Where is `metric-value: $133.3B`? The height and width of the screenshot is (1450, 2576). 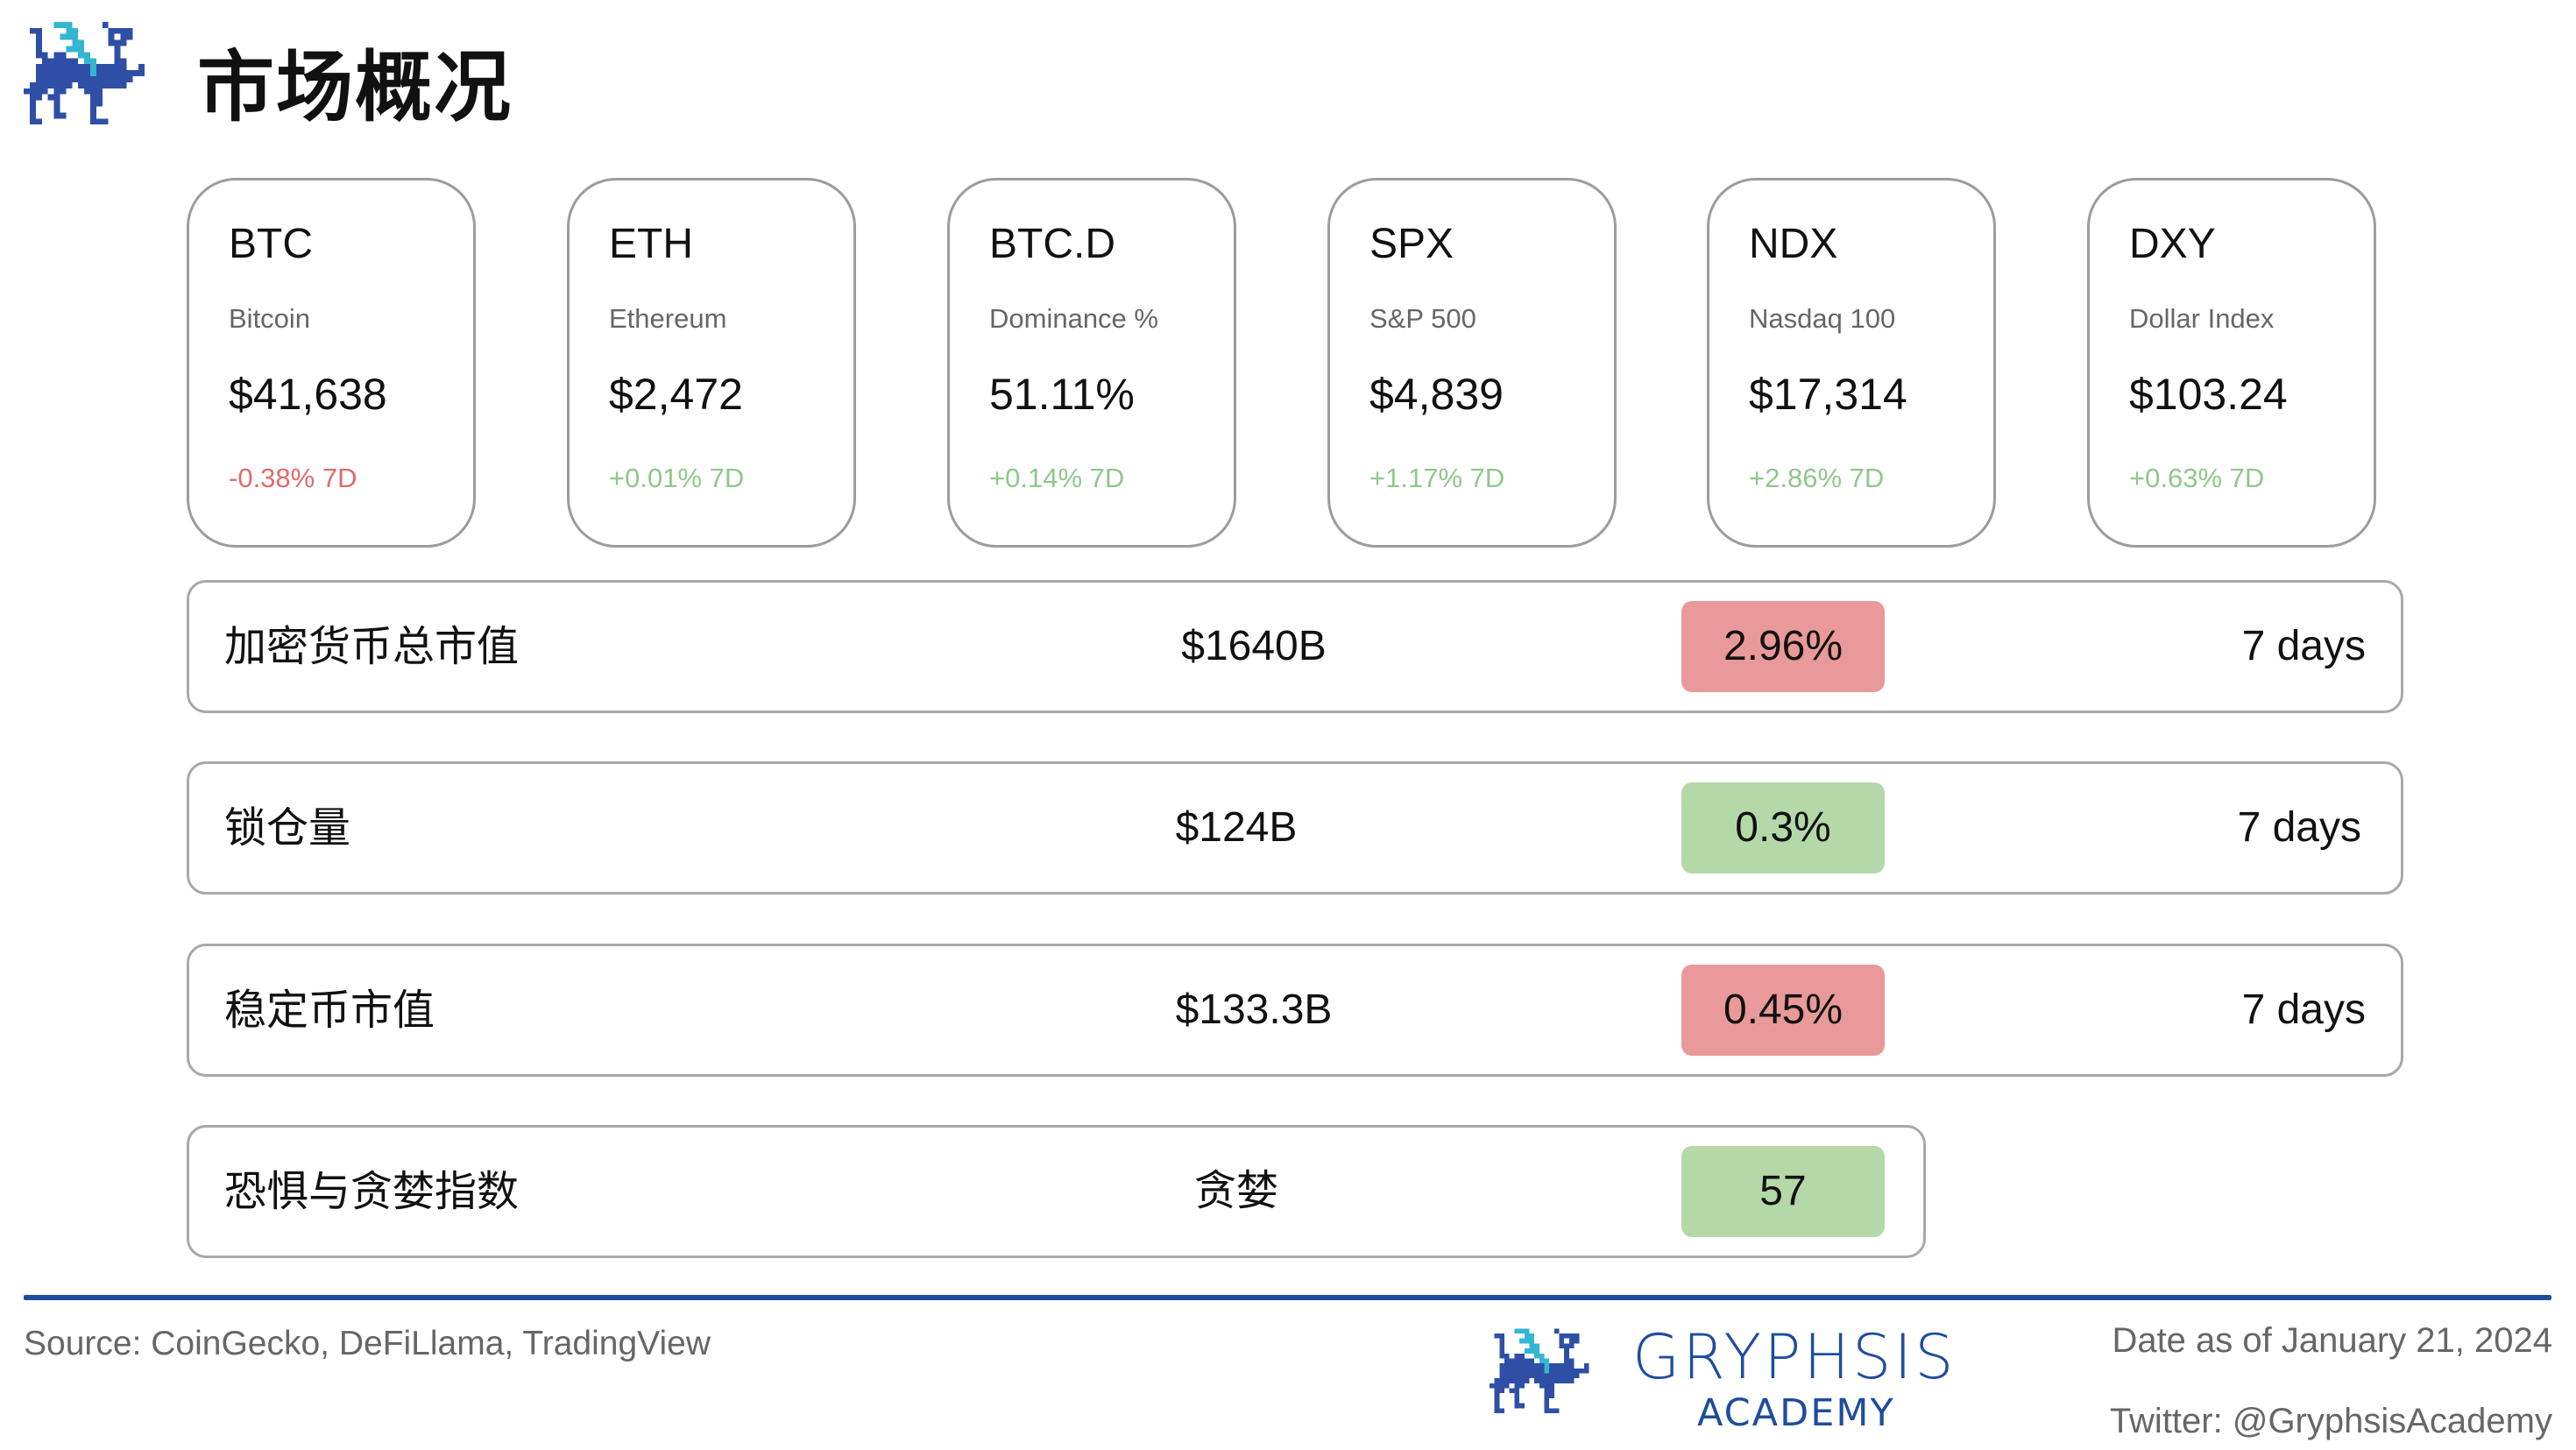 metric-value: $133.3B is located at coordinates (1254, 1010).